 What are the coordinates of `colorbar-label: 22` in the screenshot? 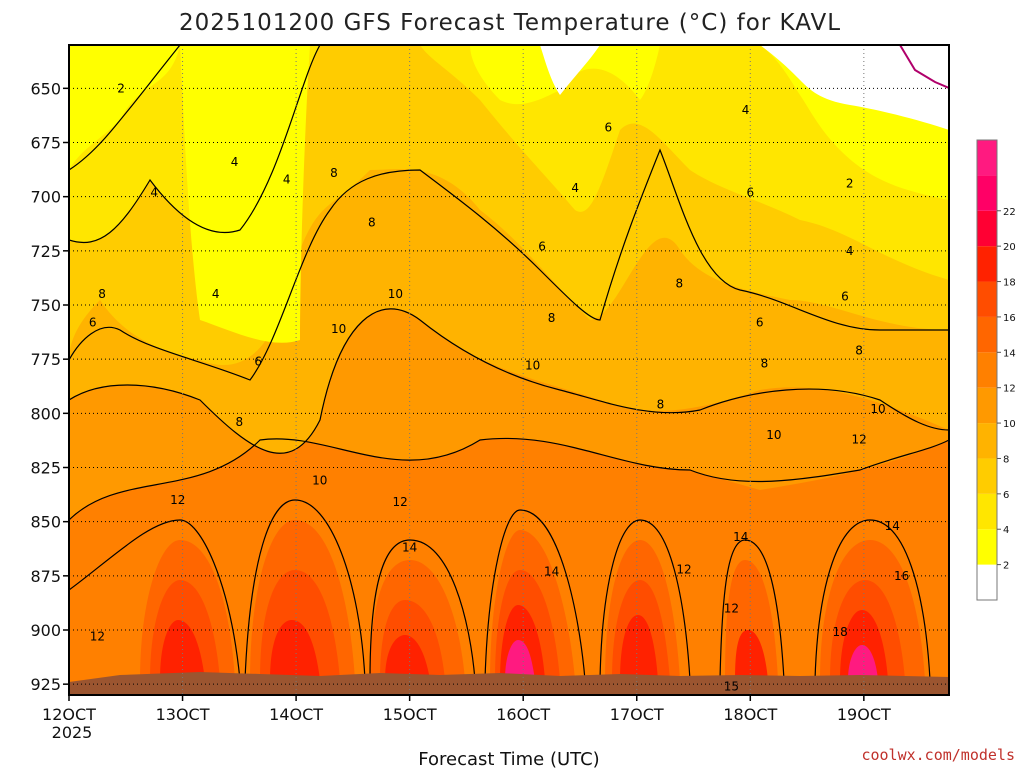 It's located at (1009, 212).